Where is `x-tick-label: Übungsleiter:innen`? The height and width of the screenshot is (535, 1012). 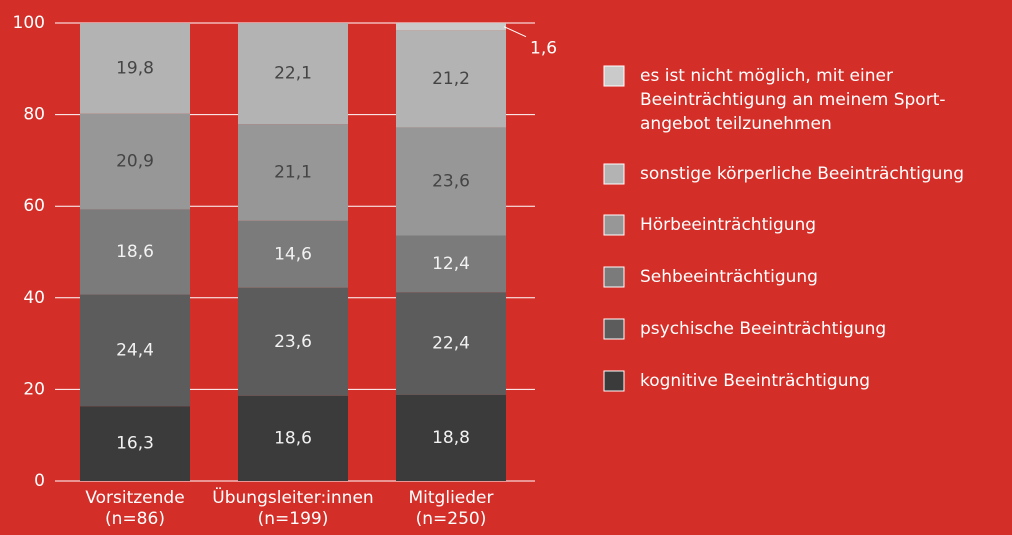
x-tick-label: Übungsleiter:innen is located at coordinates (292, 497).